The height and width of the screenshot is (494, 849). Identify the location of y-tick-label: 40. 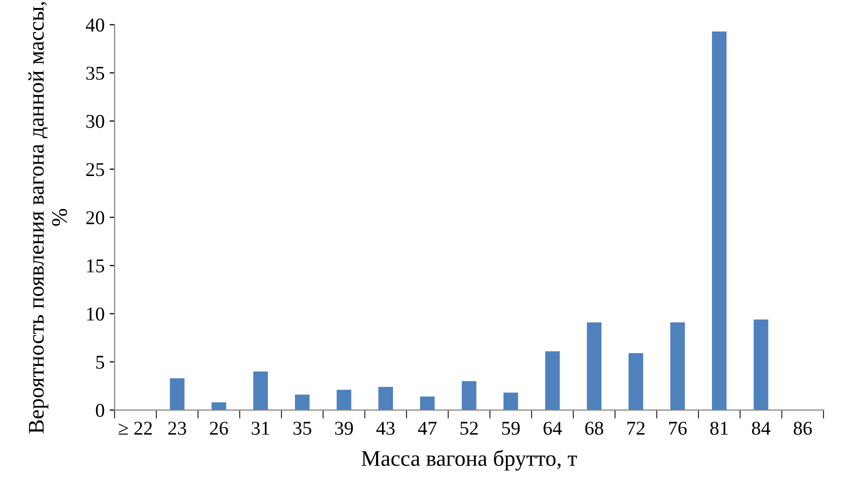
(95, 25).